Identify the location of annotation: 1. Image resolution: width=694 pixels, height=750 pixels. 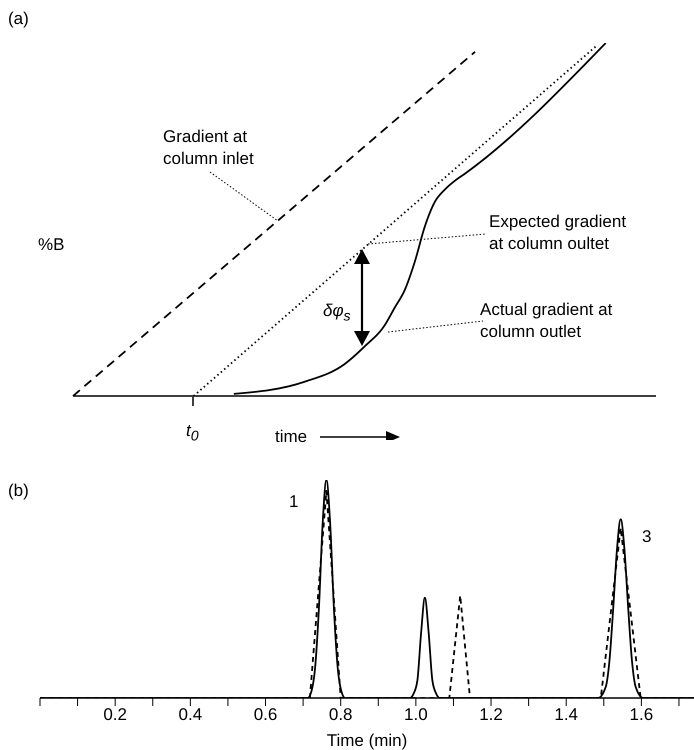
(293, 502).